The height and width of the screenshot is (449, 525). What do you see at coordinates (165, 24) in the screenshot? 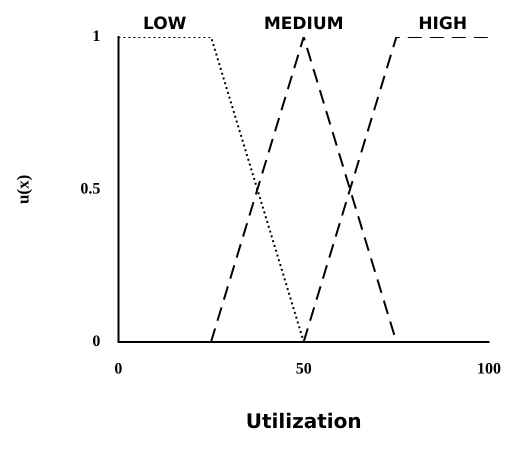
I see `series-label: LOW` at bounding box center [165, 24].